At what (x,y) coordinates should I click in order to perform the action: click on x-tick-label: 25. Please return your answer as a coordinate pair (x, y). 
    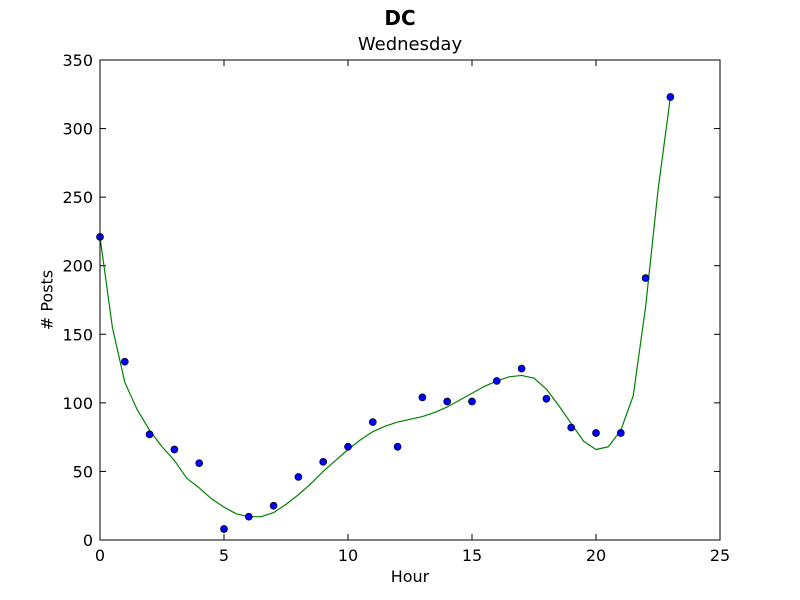
    Looking at the image, I should click on (720, 555).